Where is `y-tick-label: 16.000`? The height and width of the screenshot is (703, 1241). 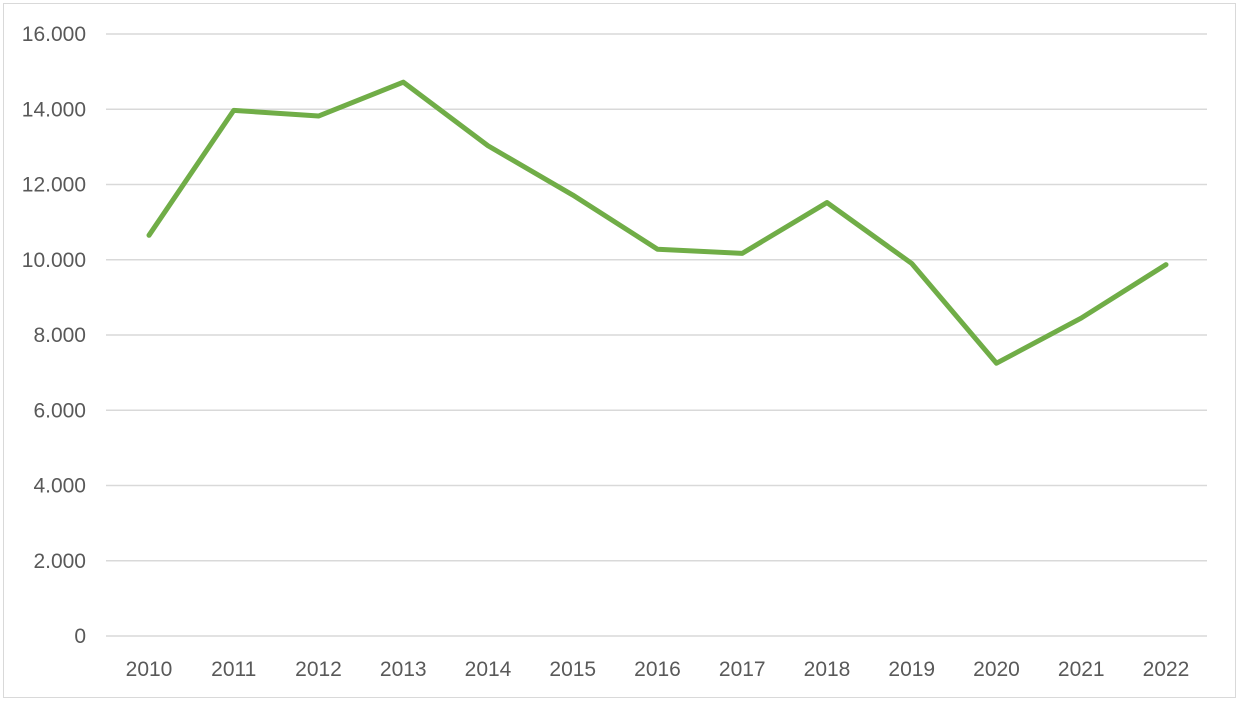
y-tick-label: 16.000 is located at coordinates (54, 34).